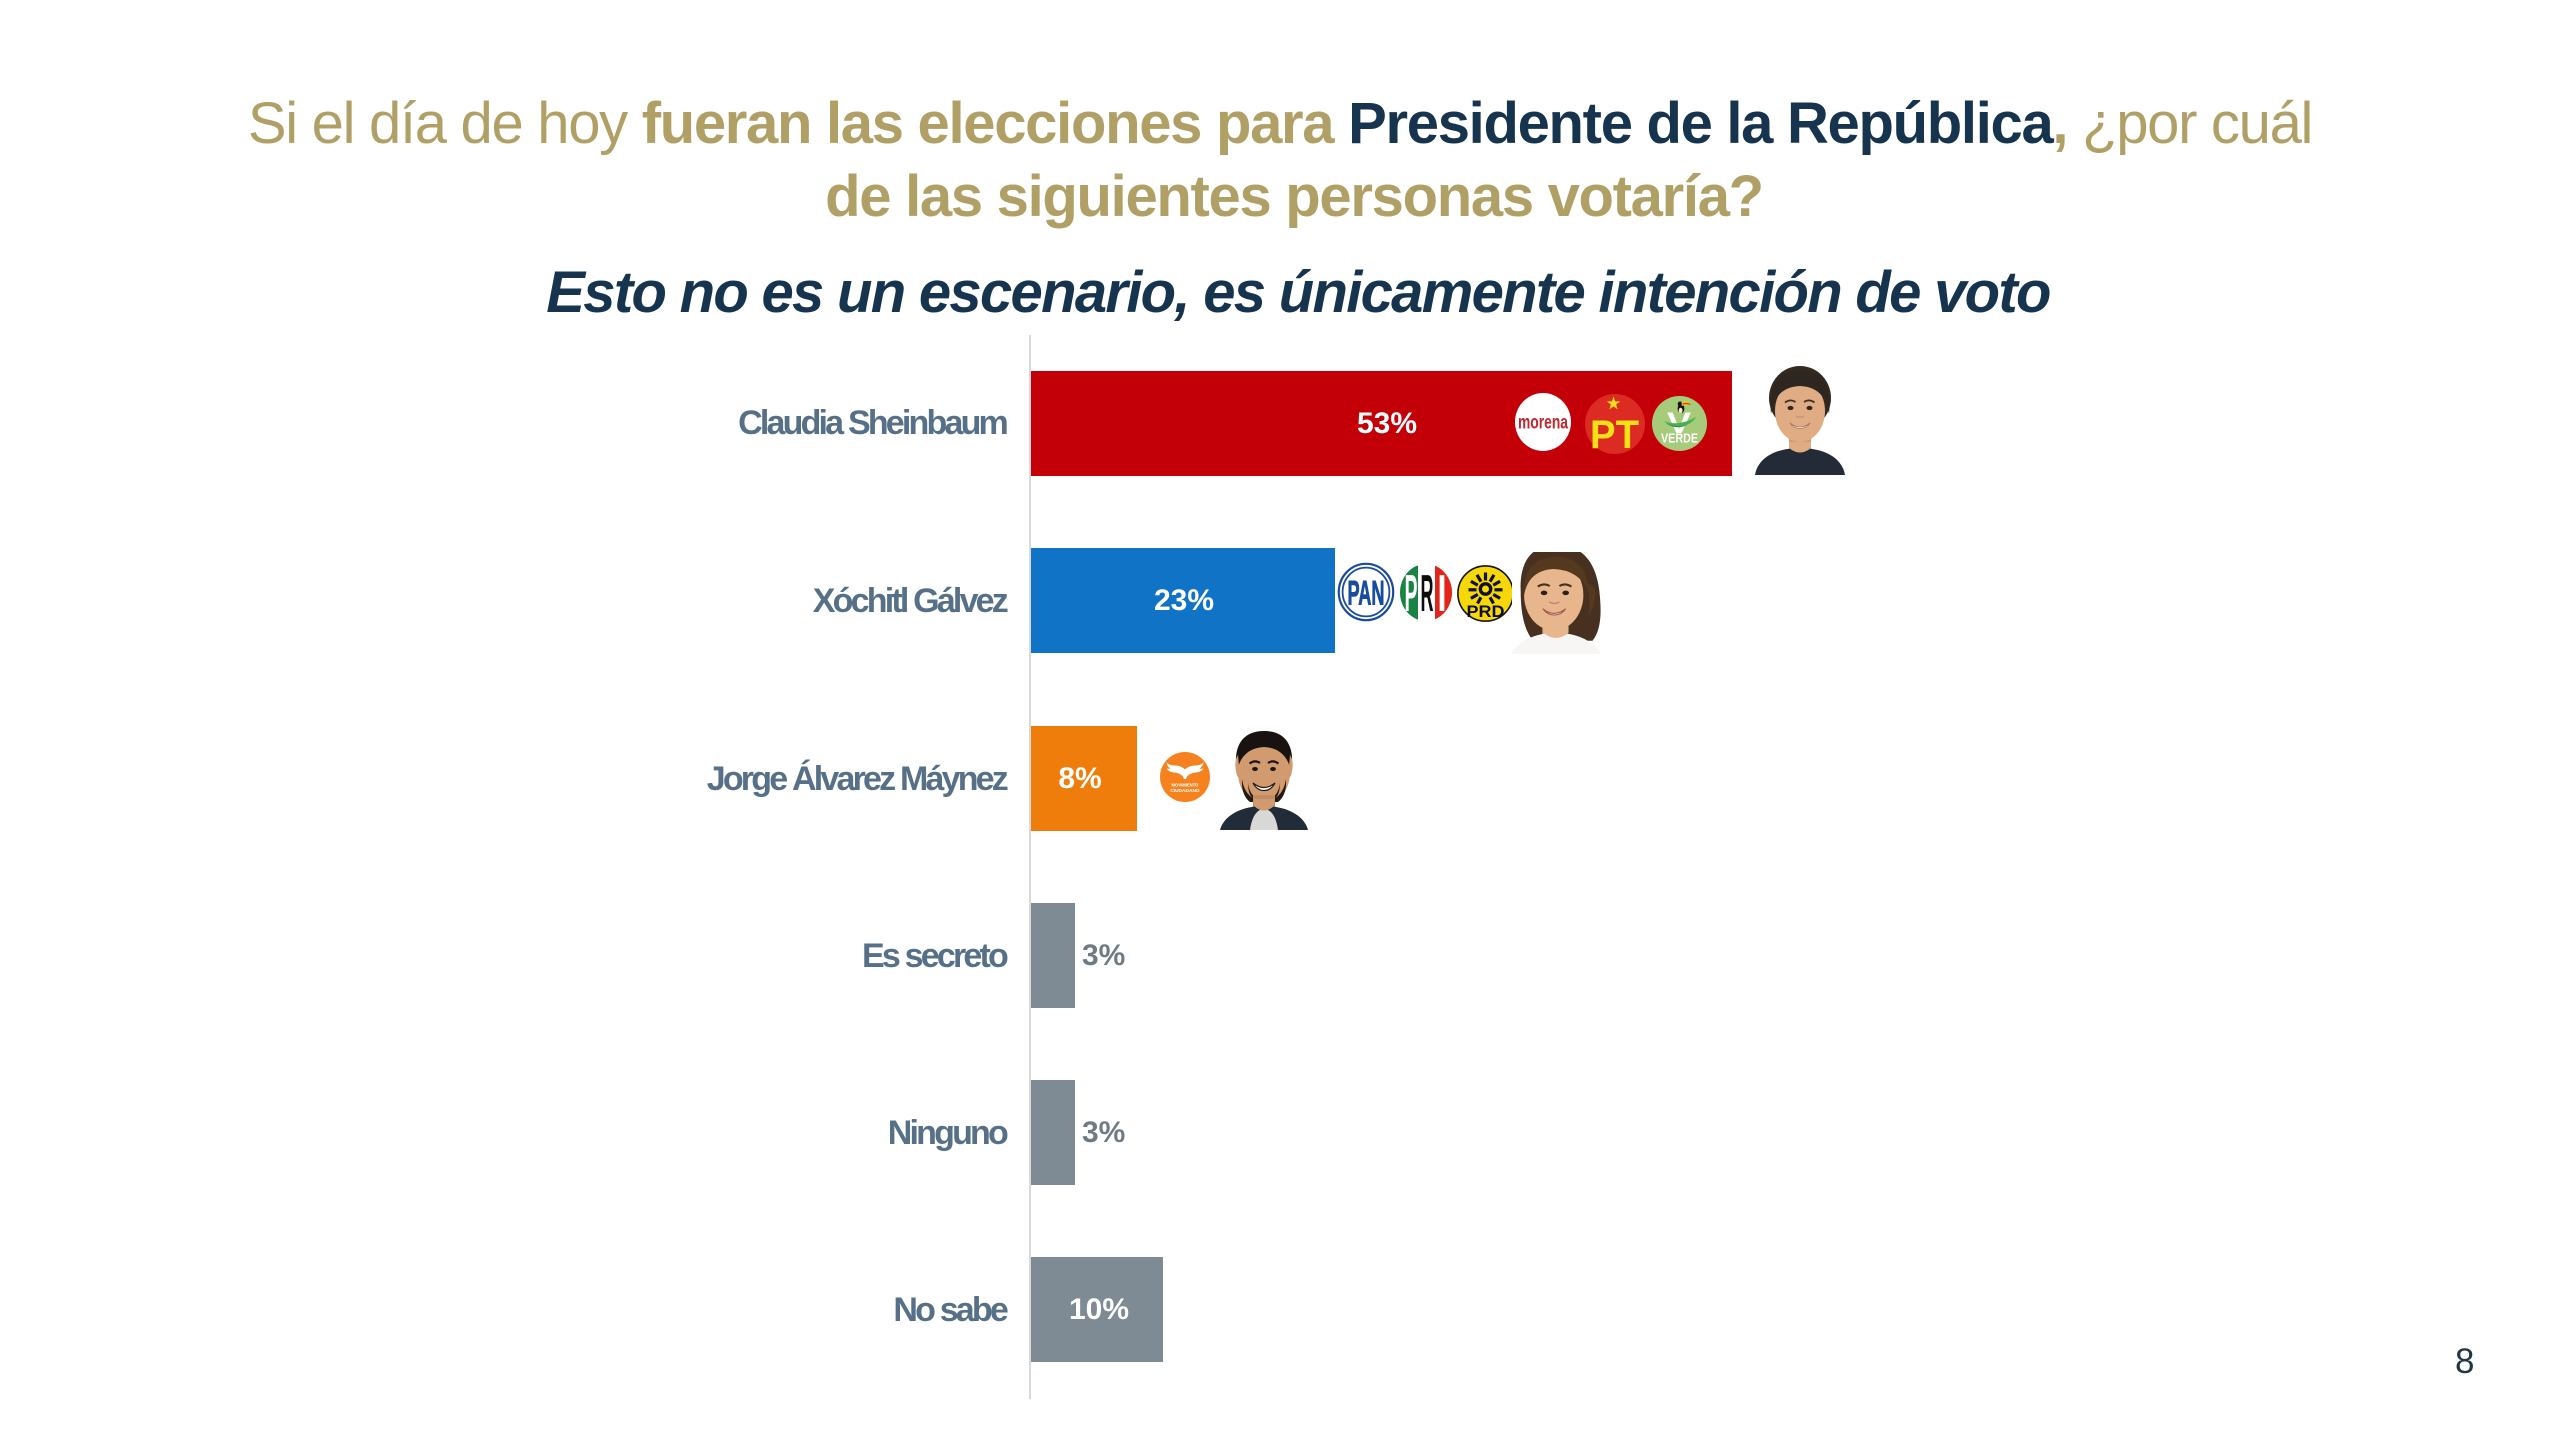 This screenshot has height=1440, width=2560. What do you see at coordinates (1411, 593) in the screenshot?
I see `svg-text: P` at bounding box center [1411, 593].